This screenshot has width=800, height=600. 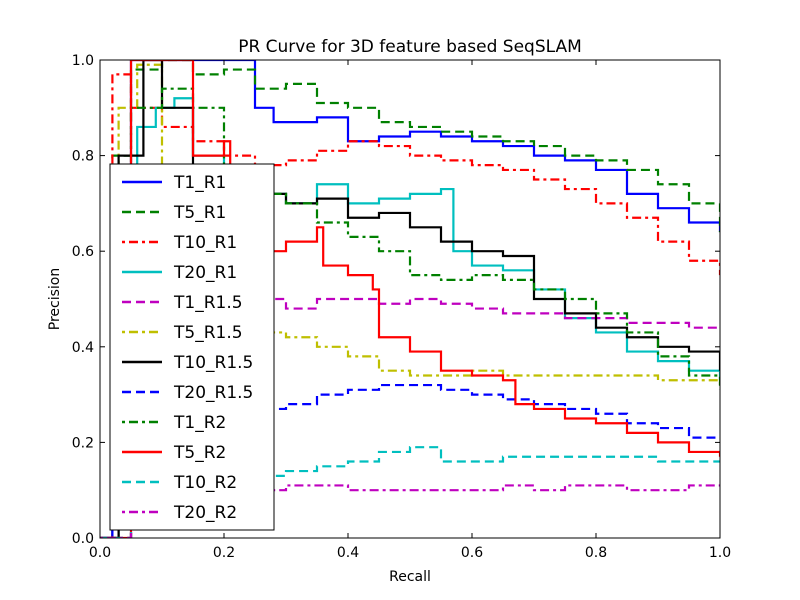 What do you see at coordinates (720, 553) in the screenshot?
I see `x-tick-label: 1.0` at bounding box center [720, 553].